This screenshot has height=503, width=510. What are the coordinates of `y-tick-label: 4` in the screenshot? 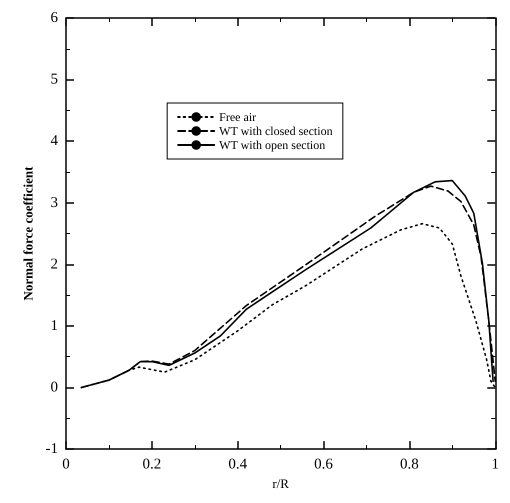 It's located at (54, 141).